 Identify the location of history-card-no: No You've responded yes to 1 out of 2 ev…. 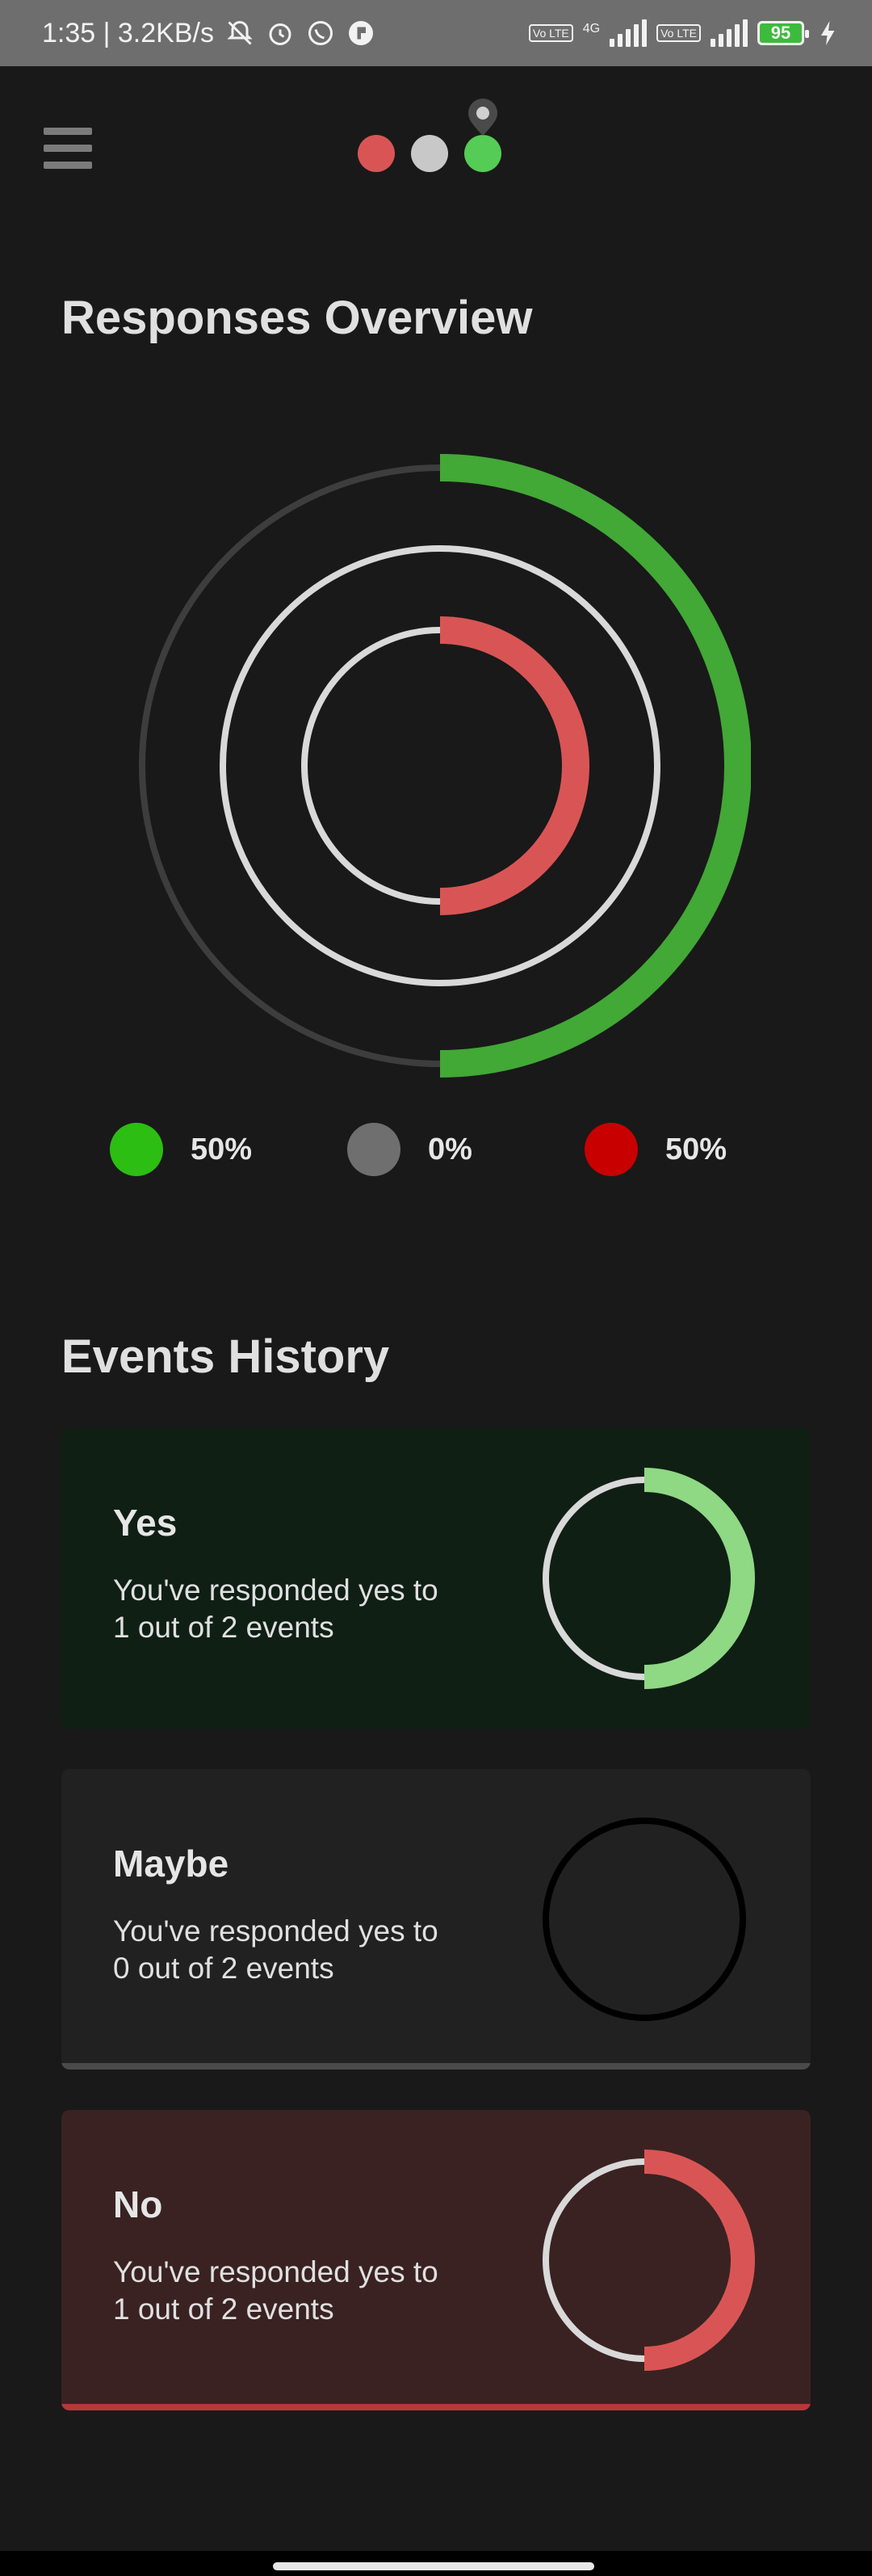
(436, 2260).